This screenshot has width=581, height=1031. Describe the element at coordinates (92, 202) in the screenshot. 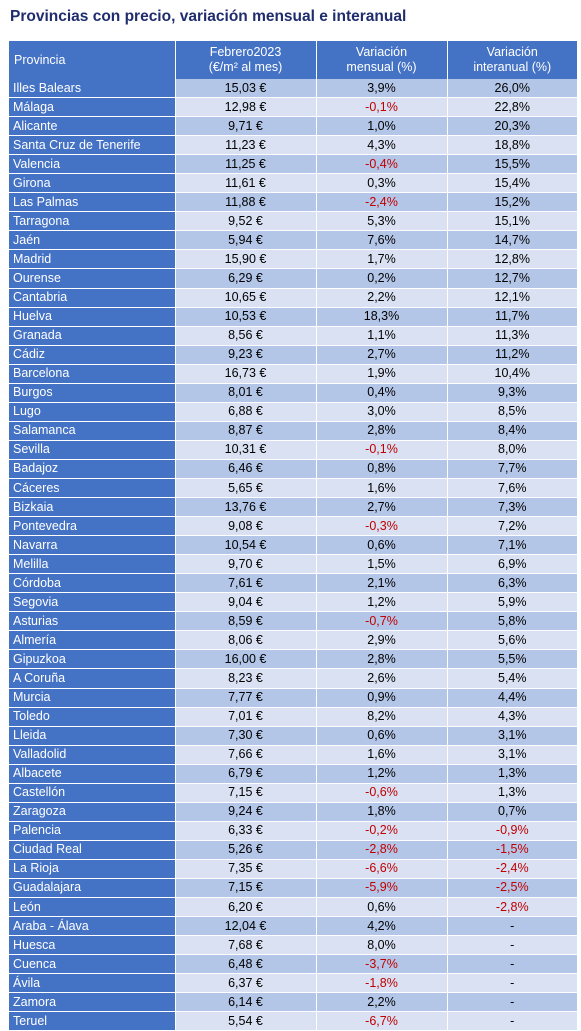

I see `cell-provincia: Las Palmas` at that location.